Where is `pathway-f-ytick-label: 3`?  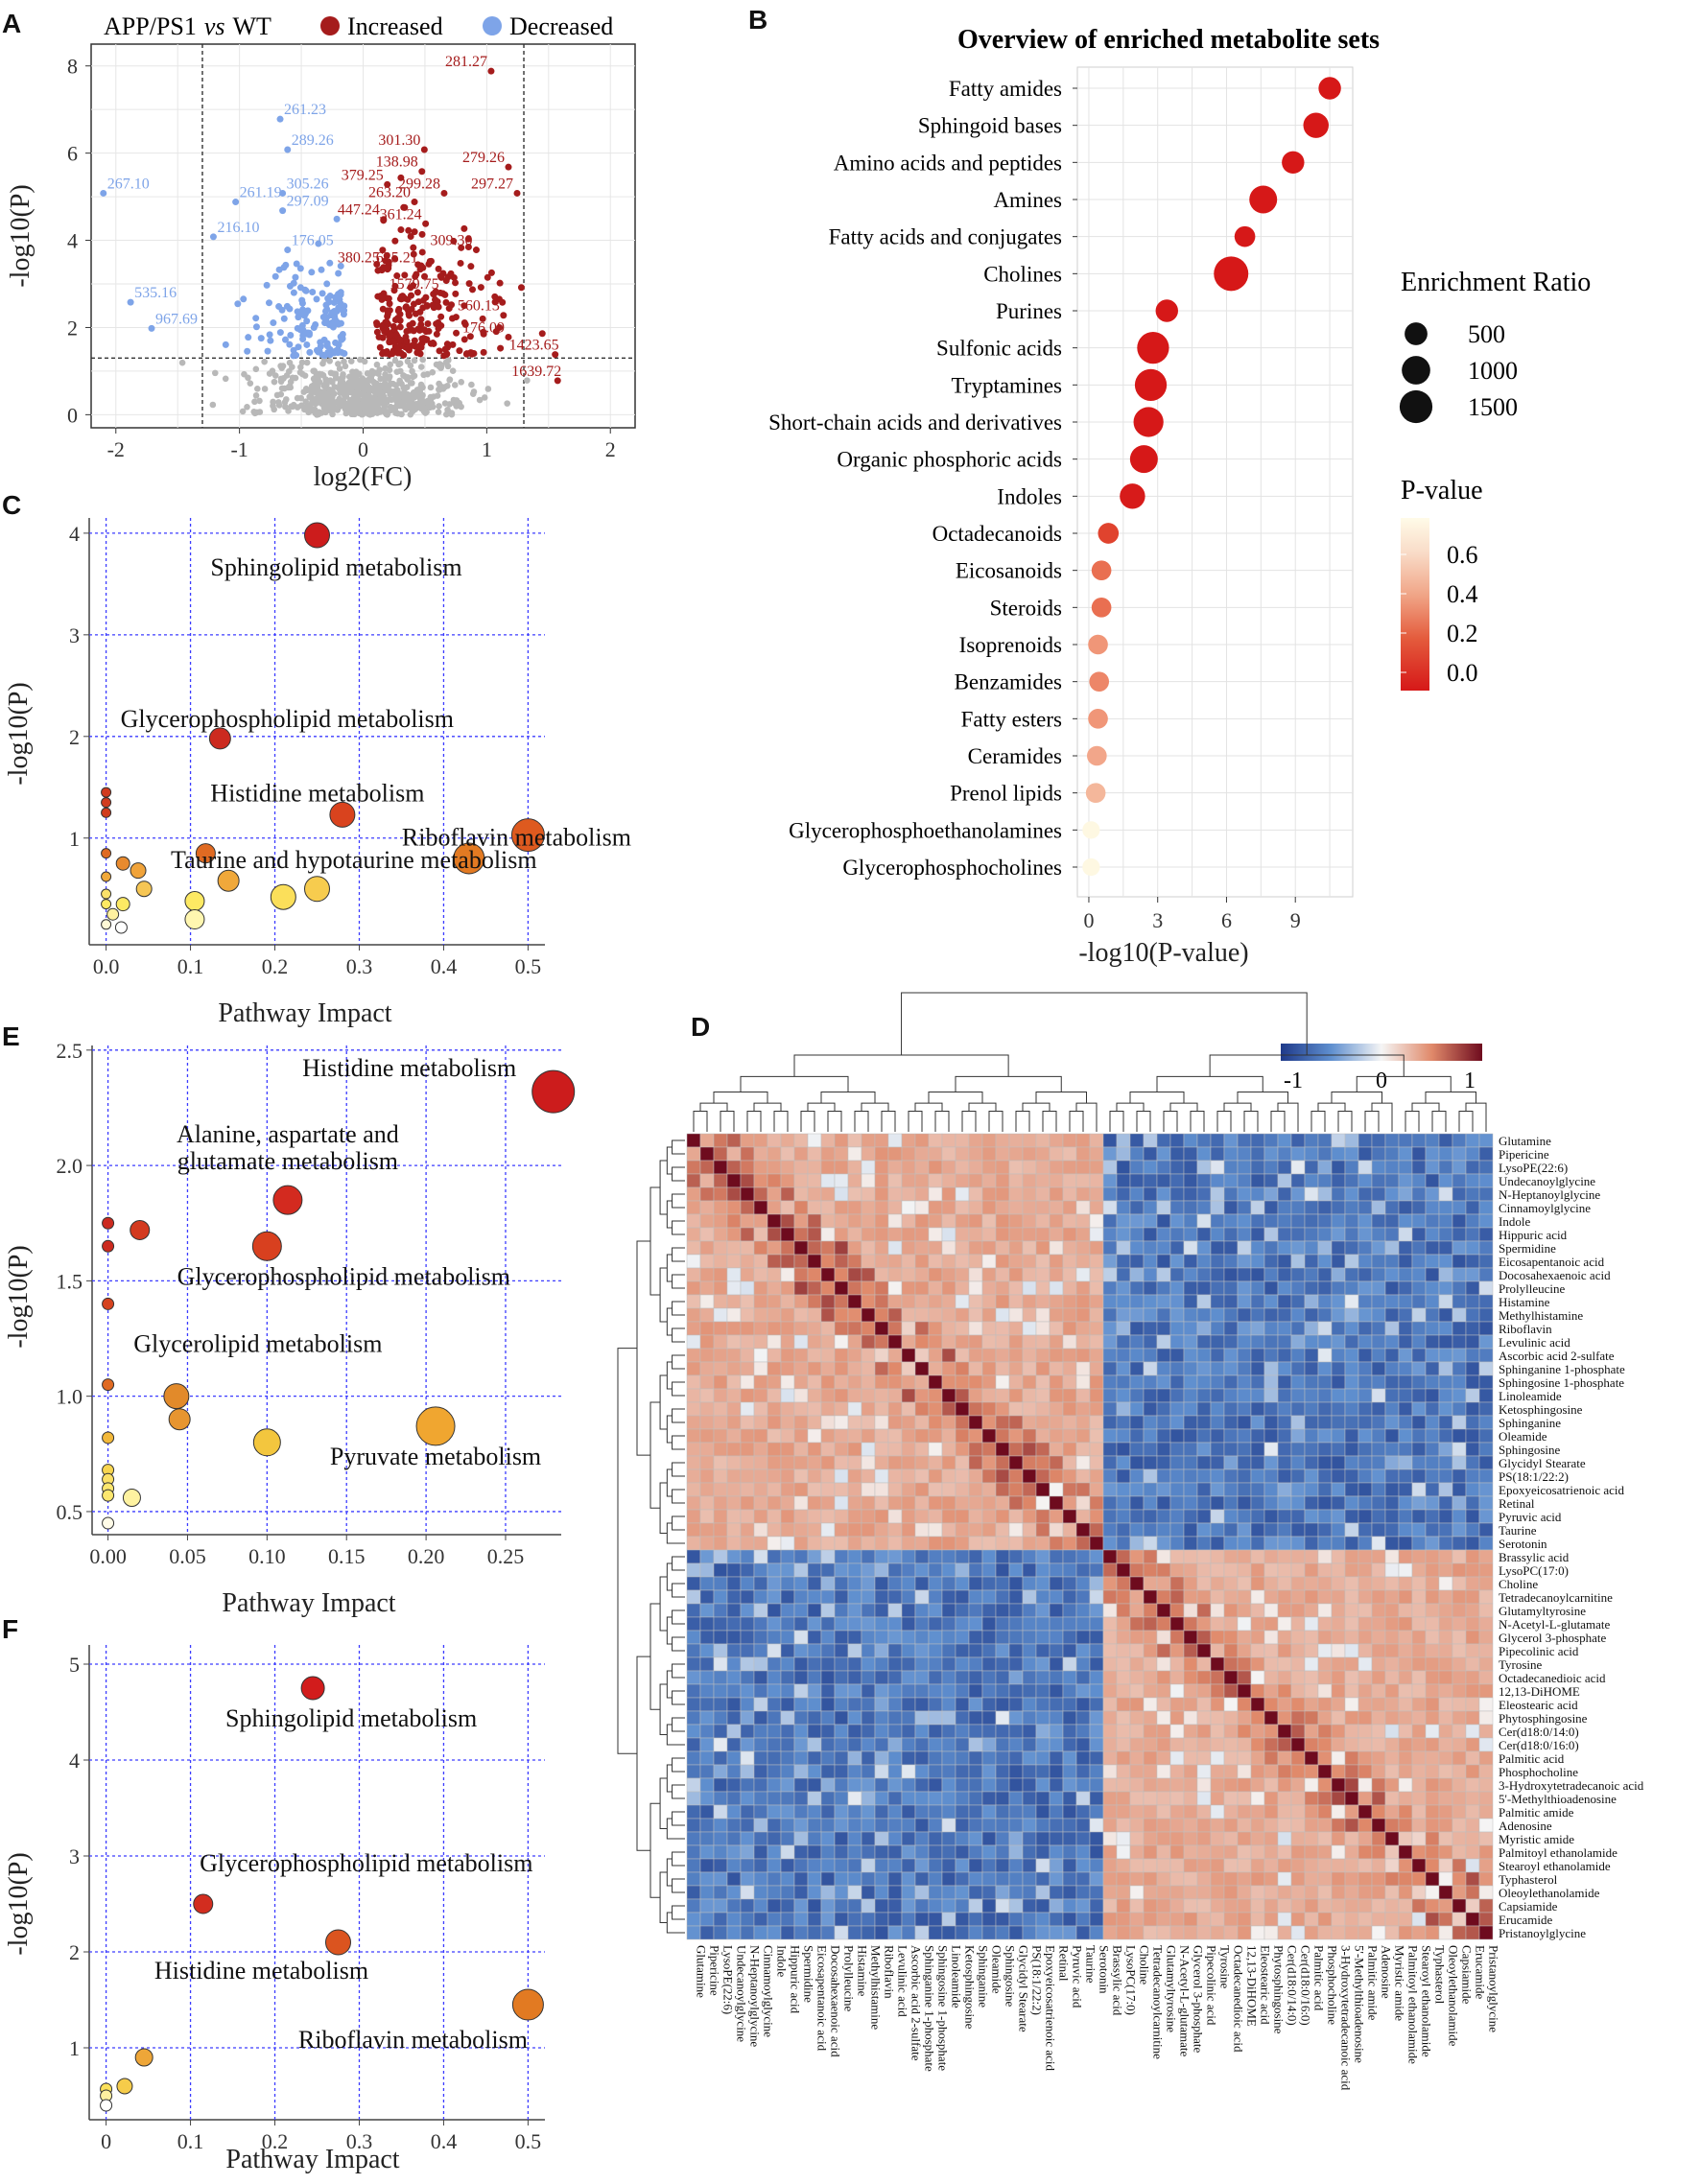 pathway-f-ytick-label: 3 is located at coordinates (74, 1856).